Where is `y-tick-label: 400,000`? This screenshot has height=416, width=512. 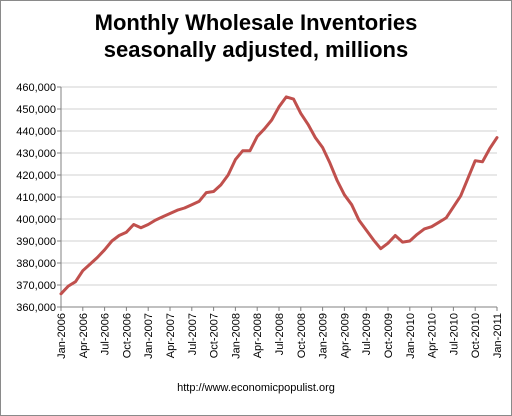 y-tick-label: 400,000 is located at coordinates (36, 220).